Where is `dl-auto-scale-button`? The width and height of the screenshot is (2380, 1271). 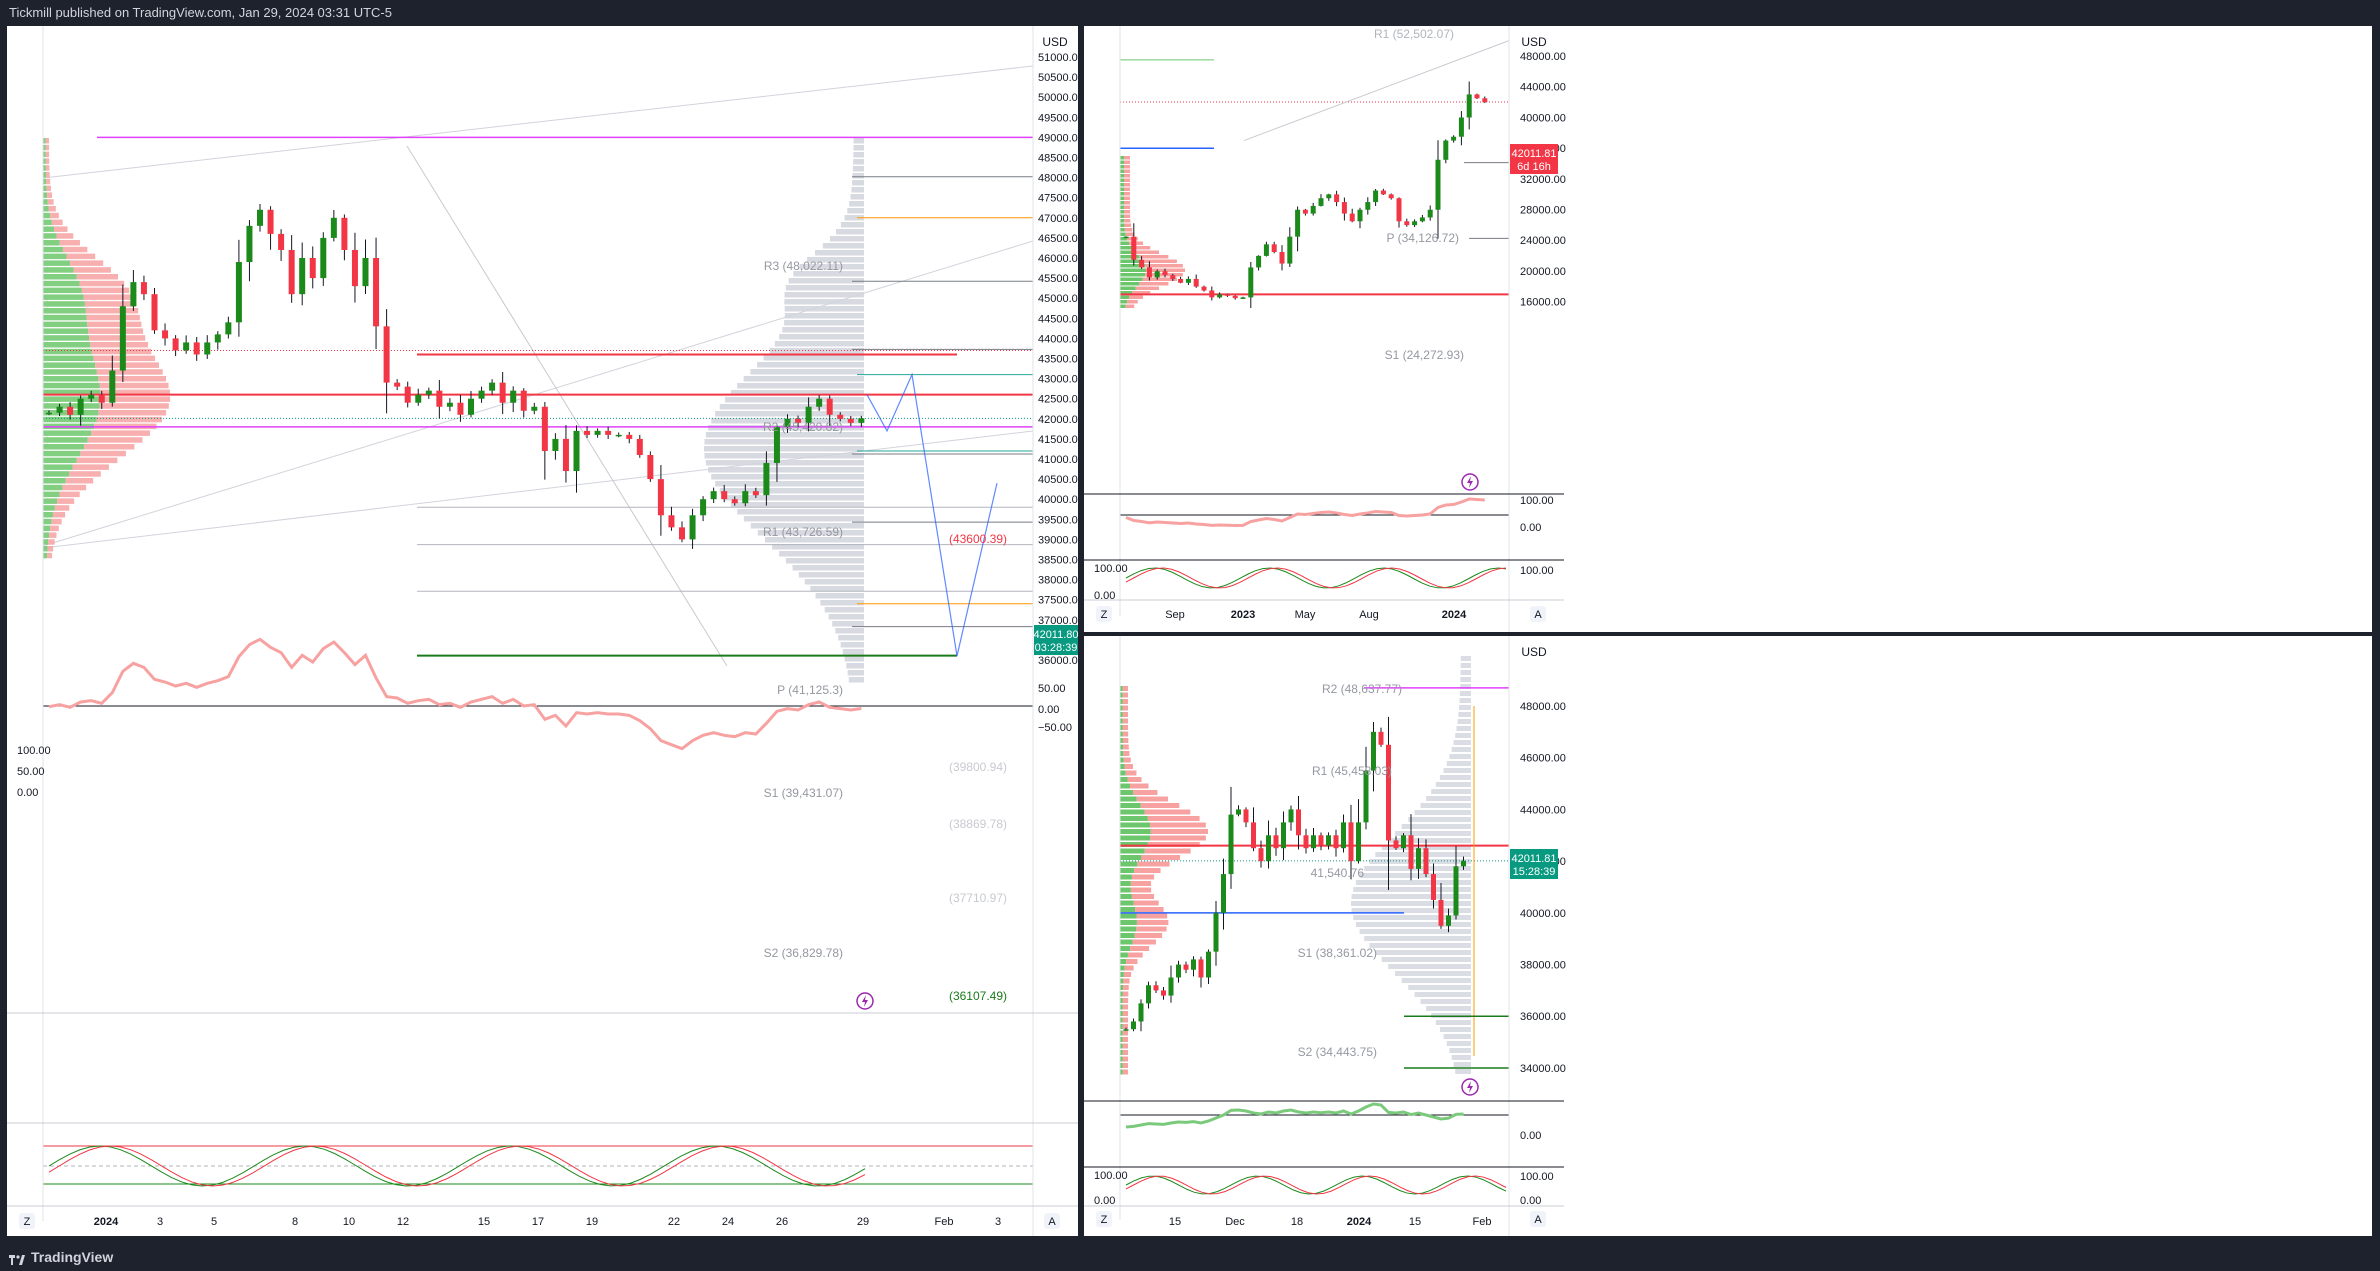
dl-auto-scale-button is located at coordinates (1538, 1219).